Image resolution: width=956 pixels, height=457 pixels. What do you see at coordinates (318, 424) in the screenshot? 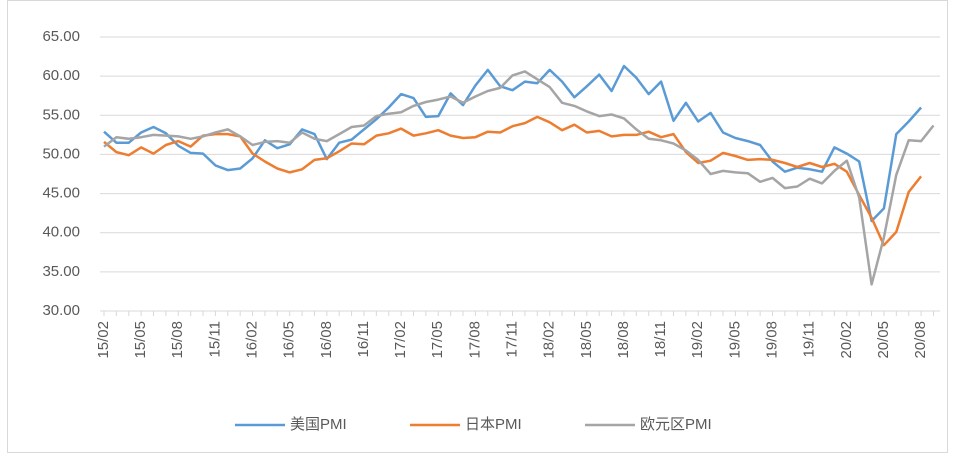
I see `legend-label: 美国PMI` at bounding box center [318, 424].